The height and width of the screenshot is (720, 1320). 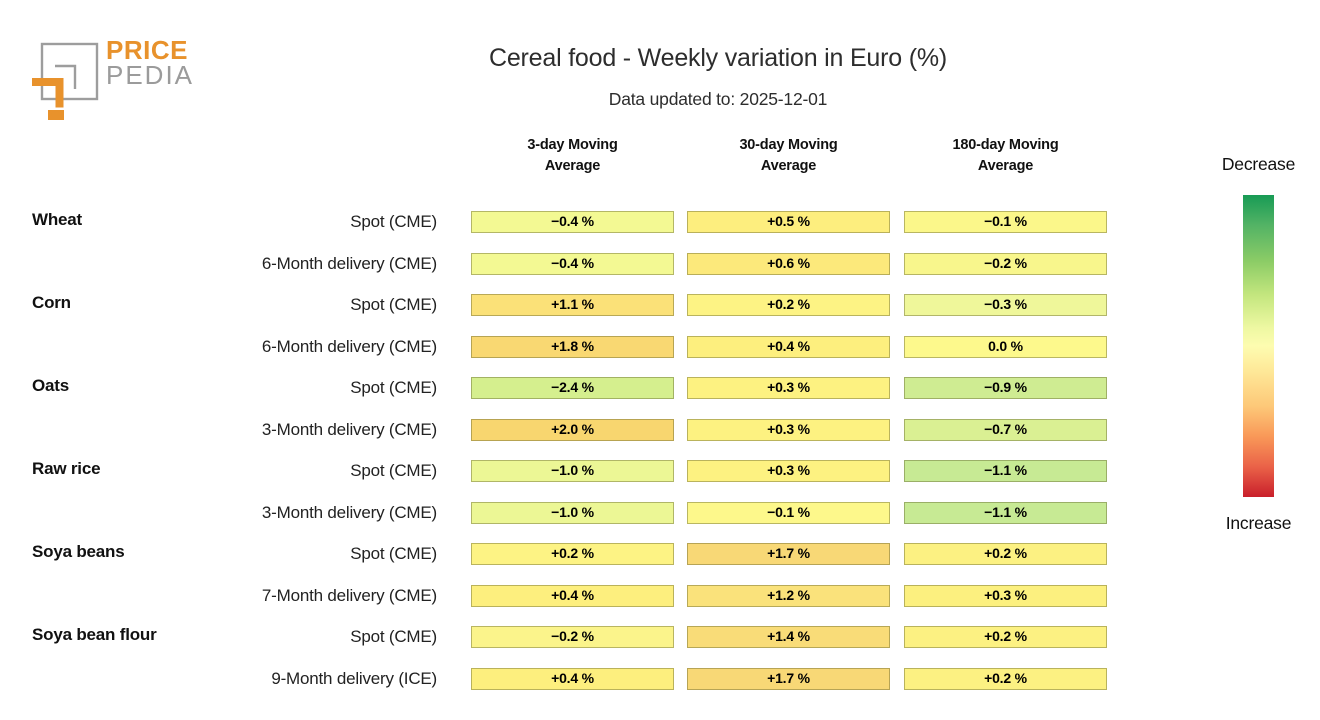 What do you see at coordinates (66, 468) in the screenshot?
I see `row-group-label: Raw rice` at bounding box center [66, 468].